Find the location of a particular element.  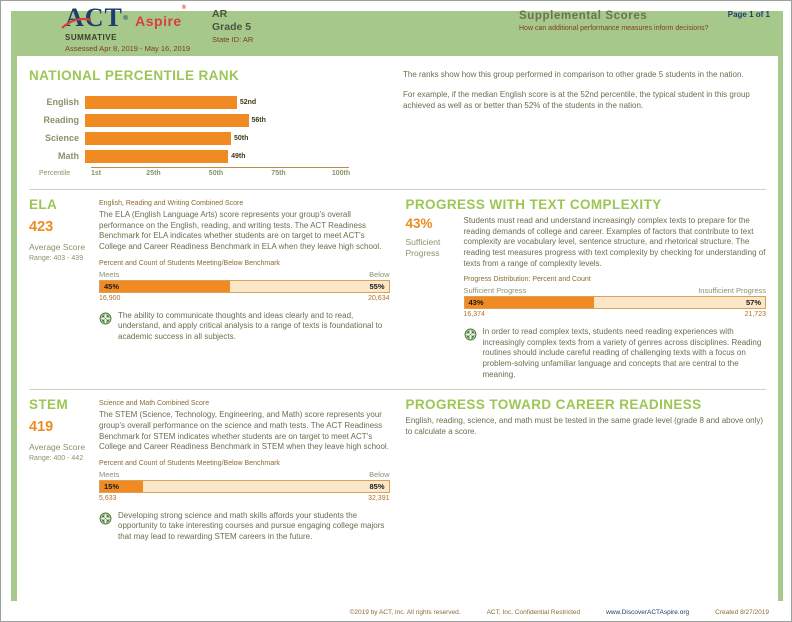

percentile-axis: Percentile 1st 25th 50th 75th 100th is located at coordinates (214, 173).